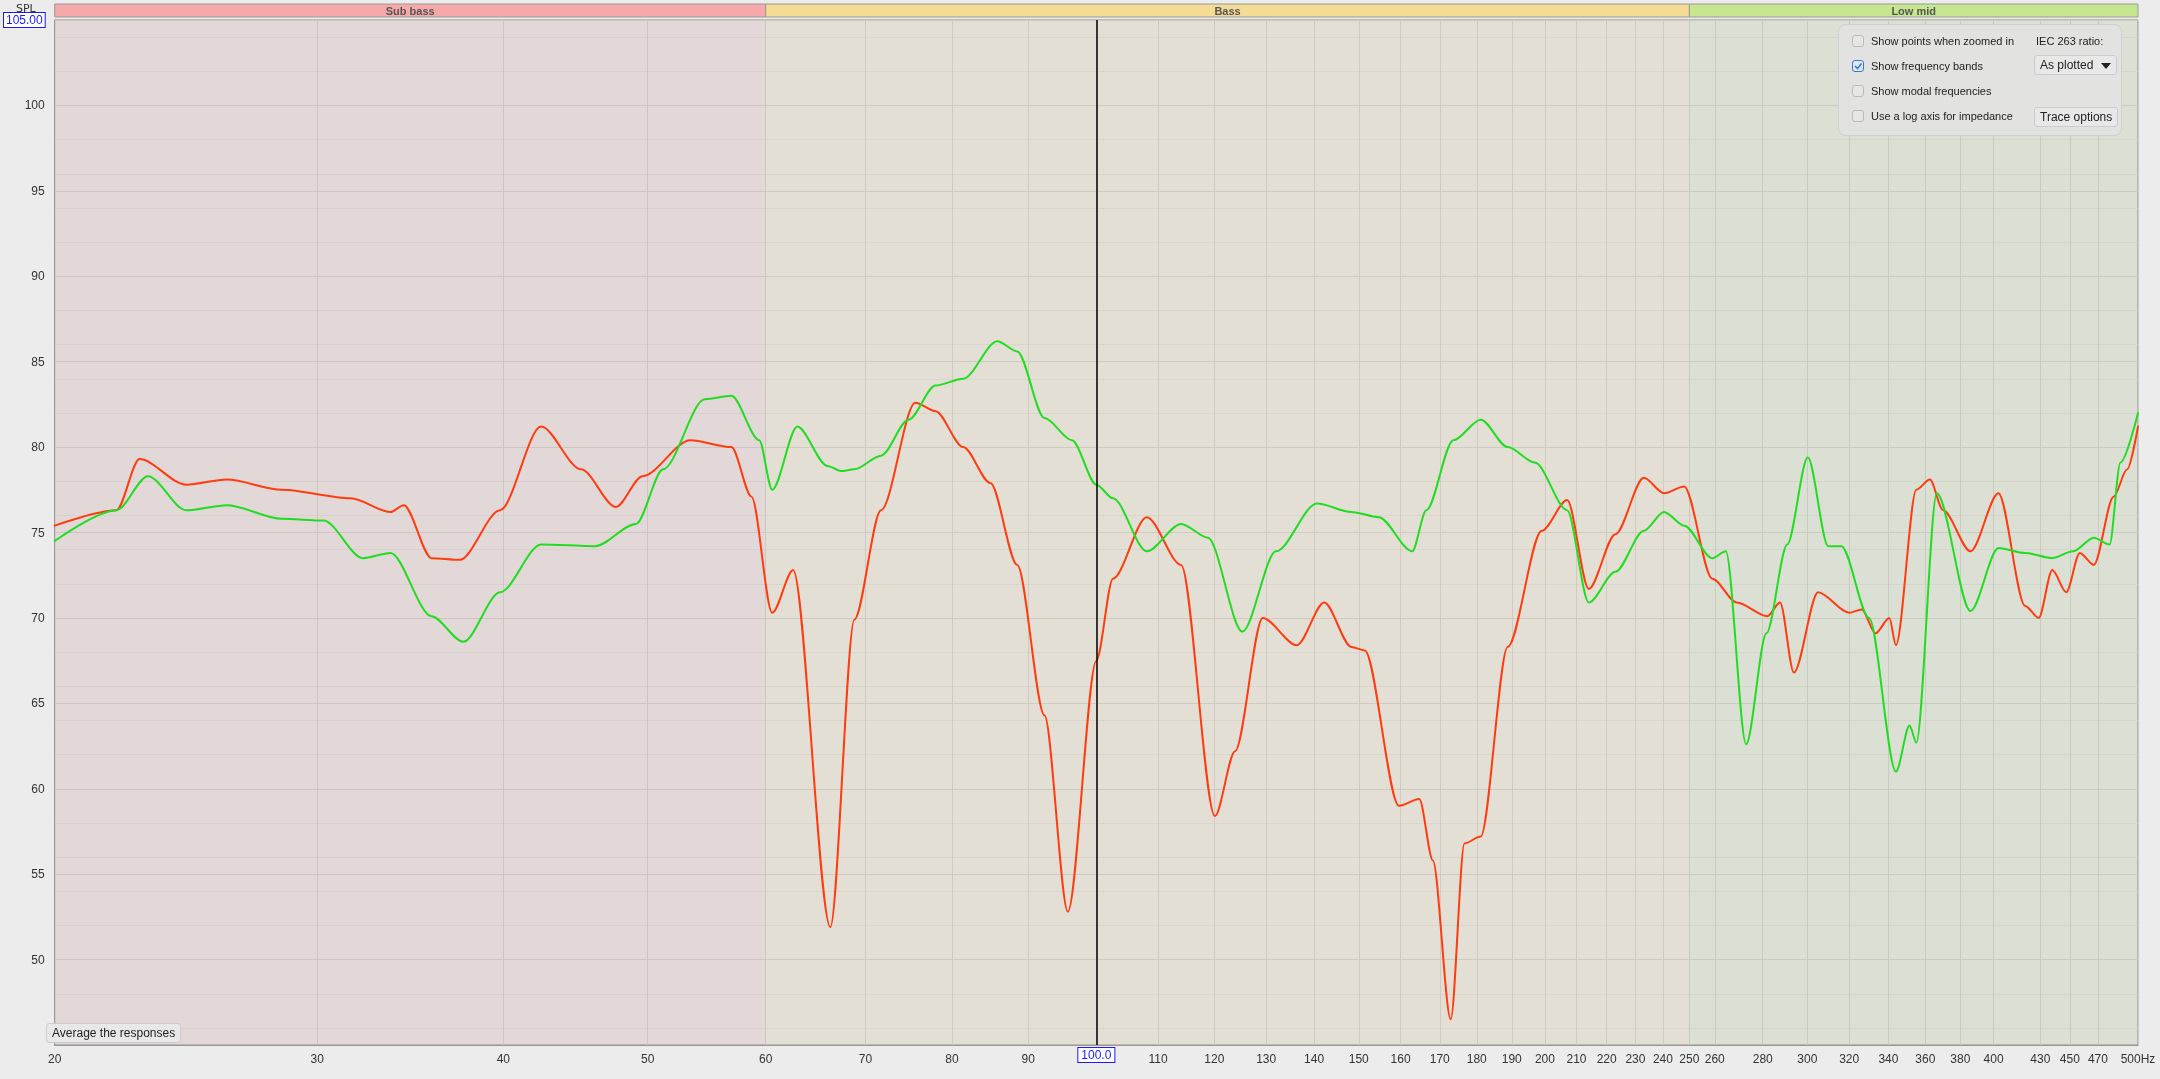  What do you see at coordinates (26, 8) in the screenshot?
I see `y-axis-title: SPL` at bounding box center [26, 8].